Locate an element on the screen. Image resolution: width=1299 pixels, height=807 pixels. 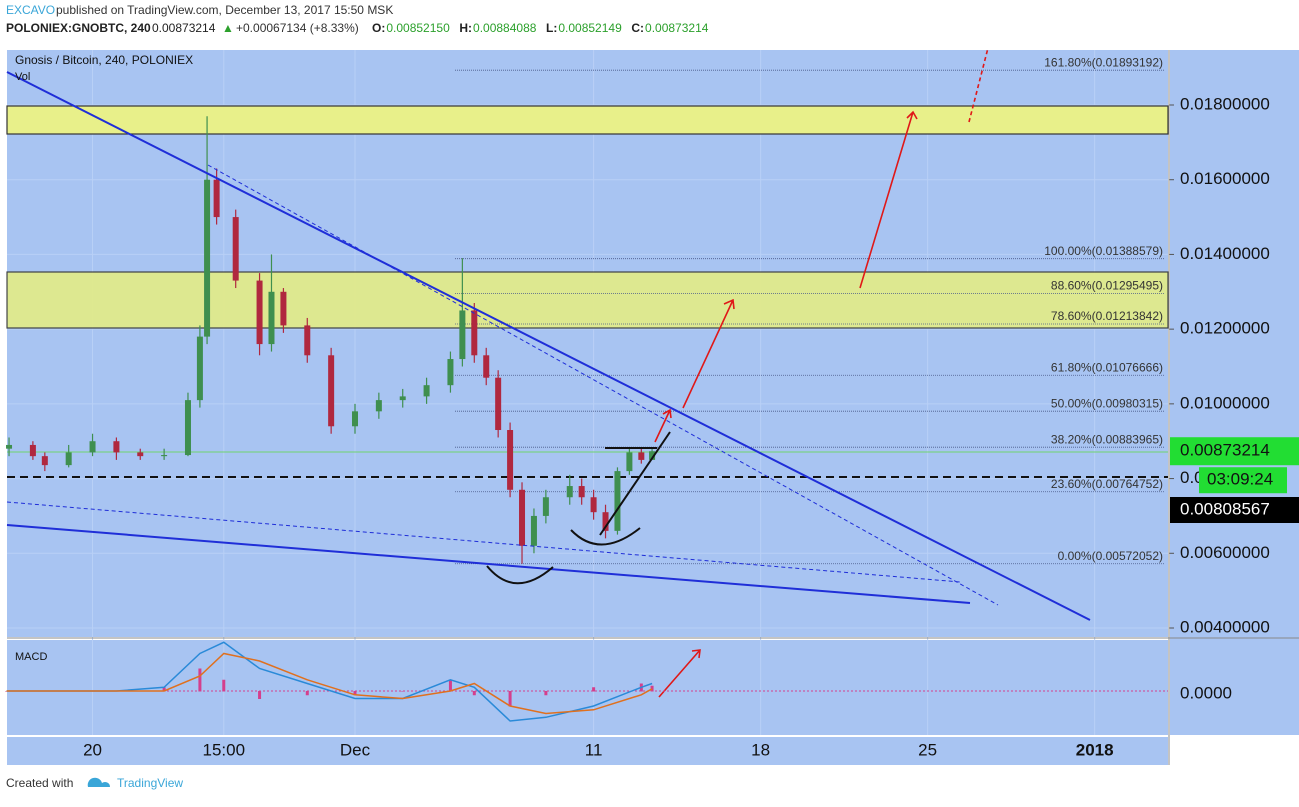
fib-label: 78.60%(0.01213842) is located at coordinates (1107, 316).